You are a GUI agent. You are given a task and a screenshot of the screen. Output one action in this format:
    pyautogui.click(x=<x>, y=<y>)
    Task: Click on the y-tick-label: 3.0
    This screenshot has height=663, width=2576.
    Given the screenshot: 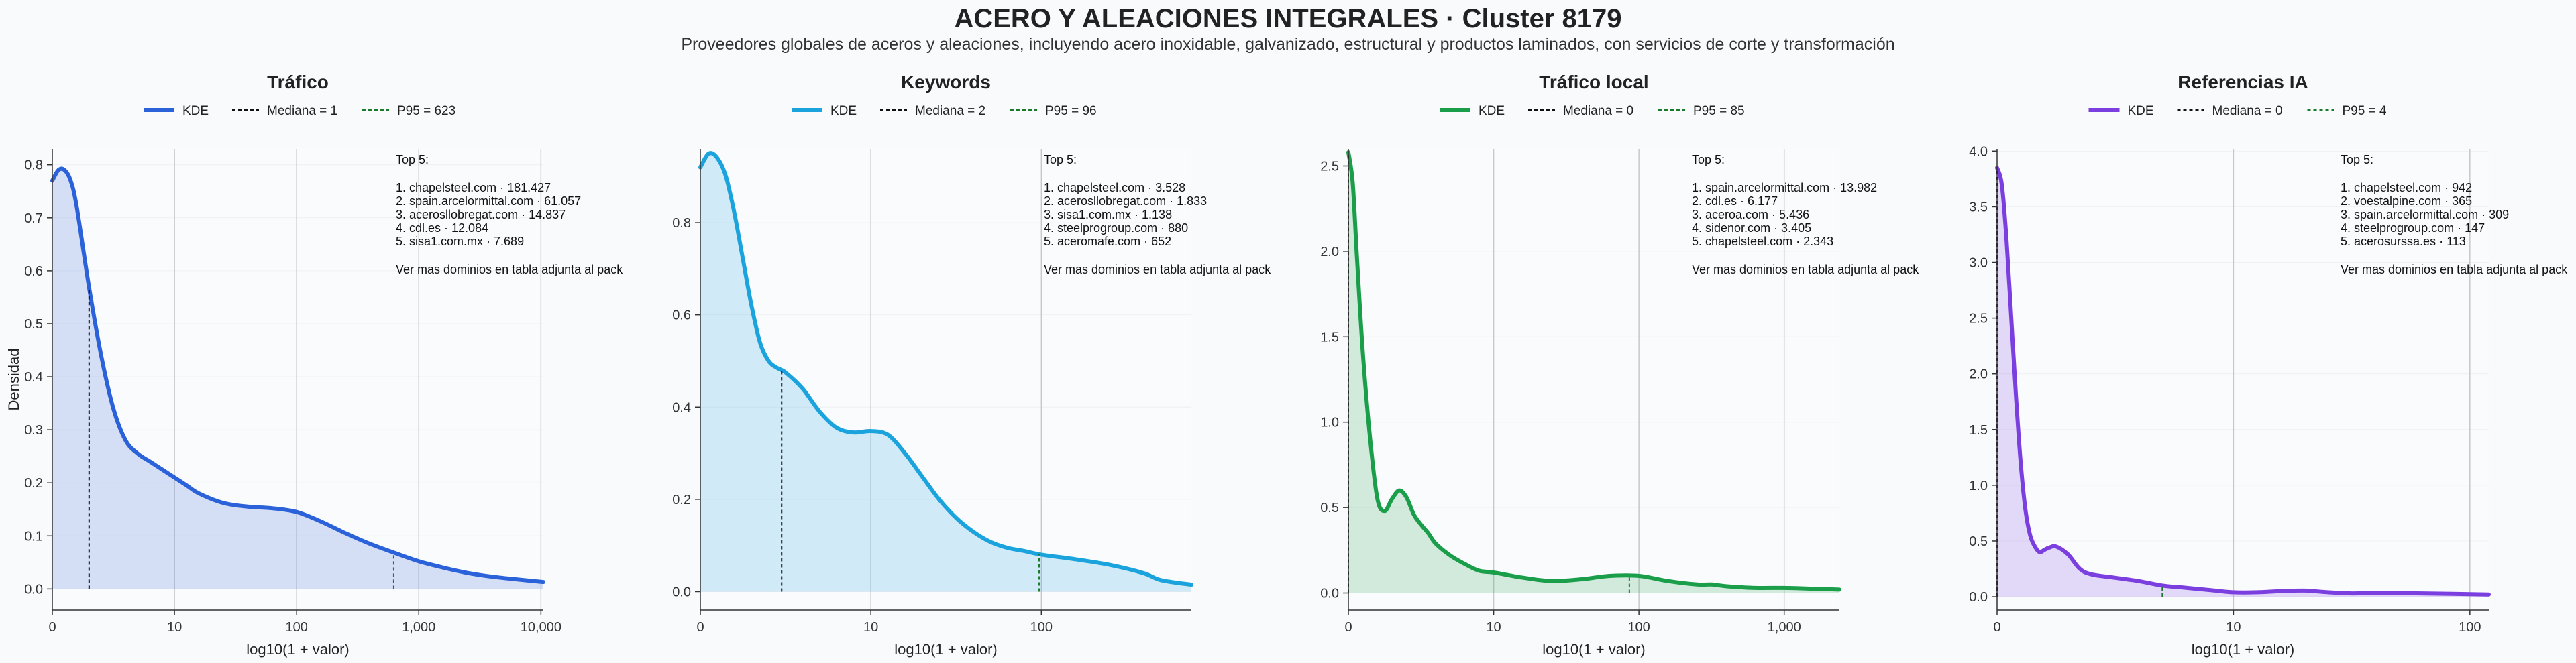 What is the action you would take?
    pyautogui.click(x=1978, y=263)
    